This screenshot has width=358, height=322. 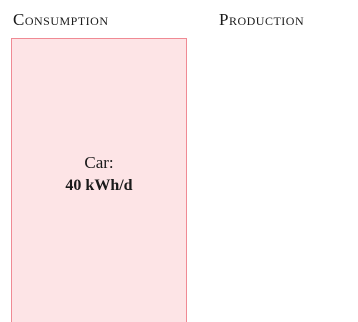 What do you see at coordinates (262, 19) in the screenshot?
I see `production-column-title: Production` at bounding box center [262, 19].